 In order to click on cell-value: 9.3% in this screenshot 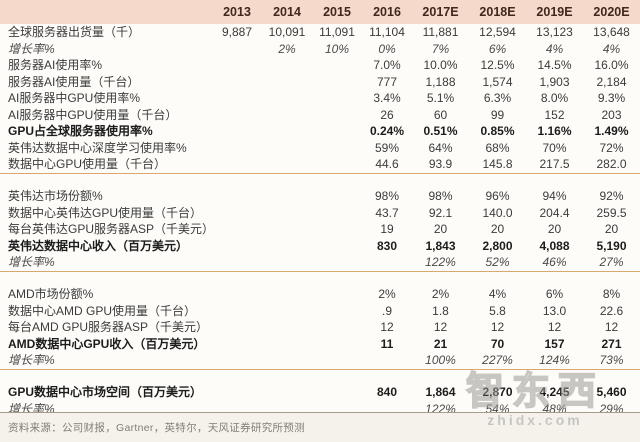, I will do `click(611, 98)`.